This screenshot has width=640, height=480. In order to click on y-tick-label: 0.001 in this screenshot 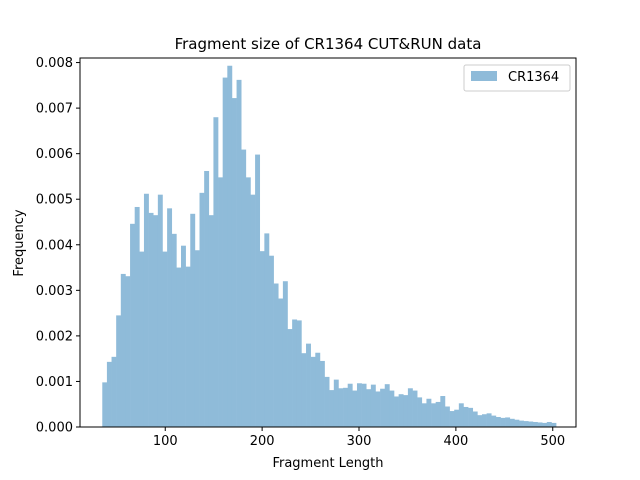, I will do `click(54, 382)`.